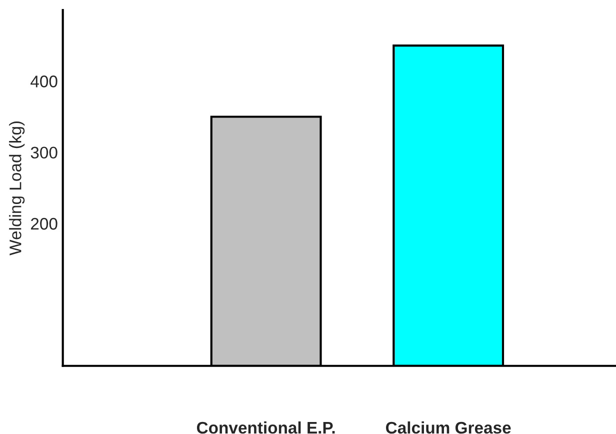 This screenshot has height=434, width=616. What do you see at coordinates (265, 427) in the screenshot?
I see `x-tick-label: Conventional E.P.` at bounding box center [265, 427].